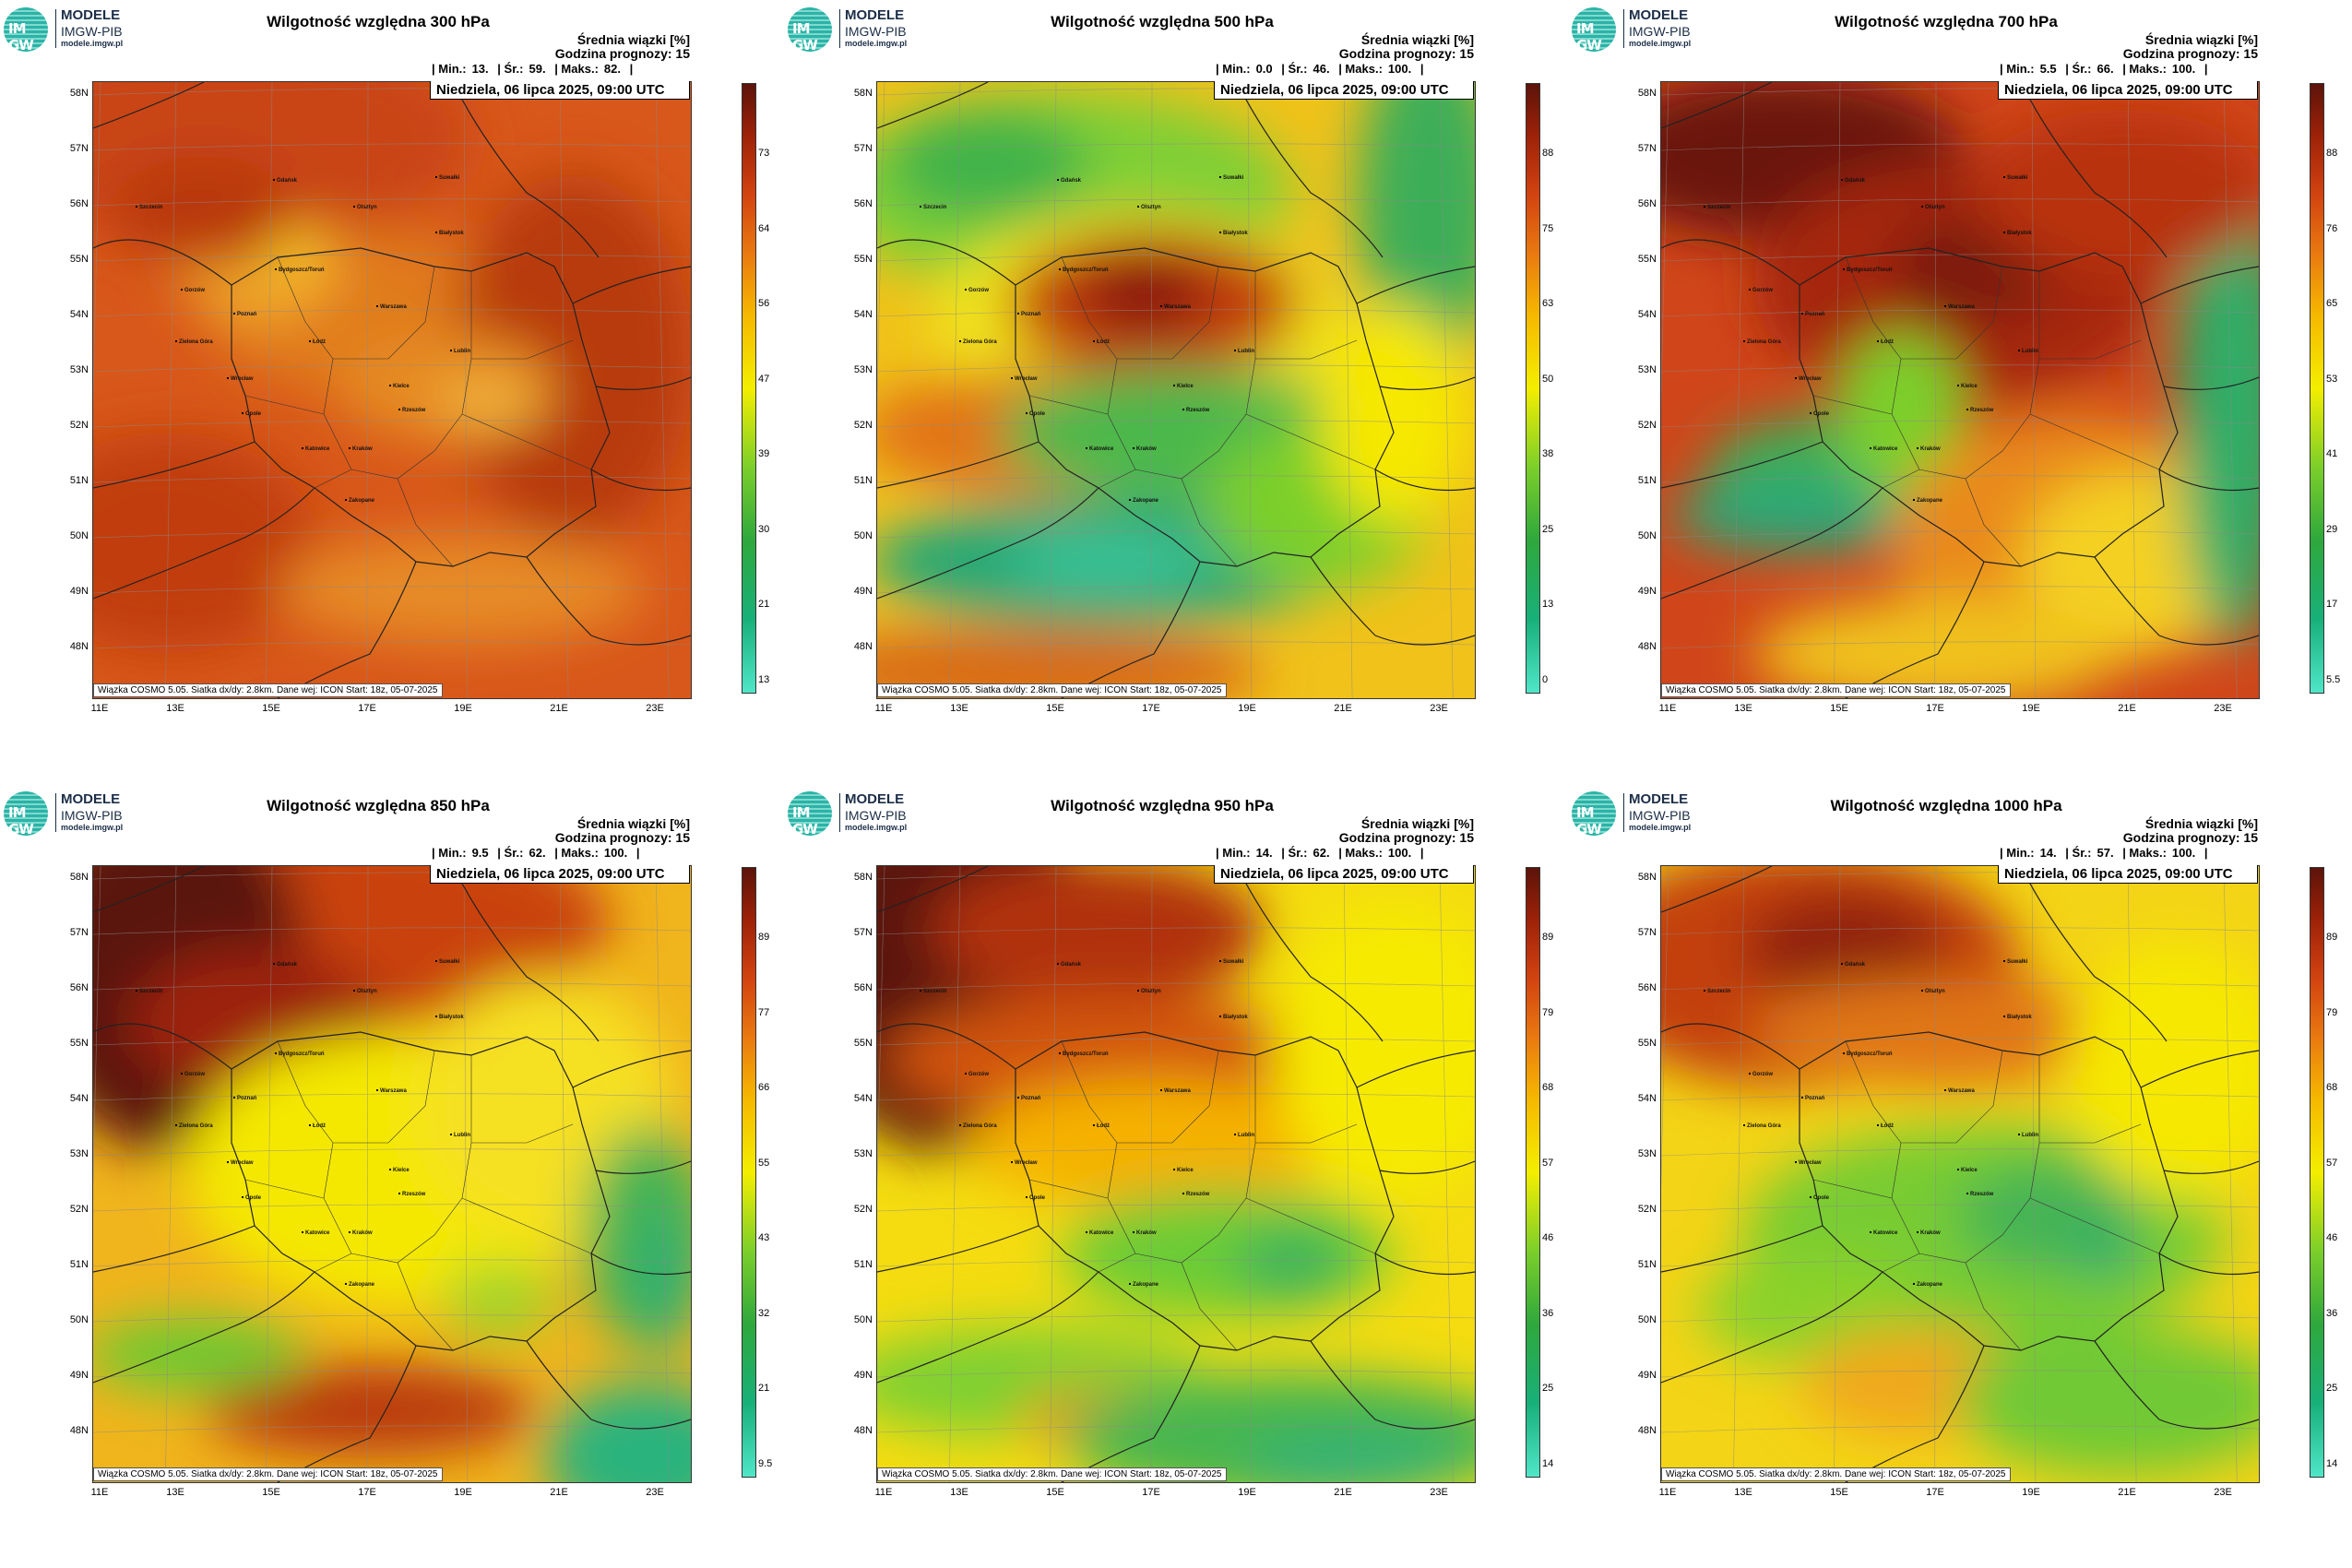 The width and height of the screenshot is (2352, 1568). Describe the element at coordinates (447, 178) in the screenshot. I see `city-label: Suwałki` at that location.